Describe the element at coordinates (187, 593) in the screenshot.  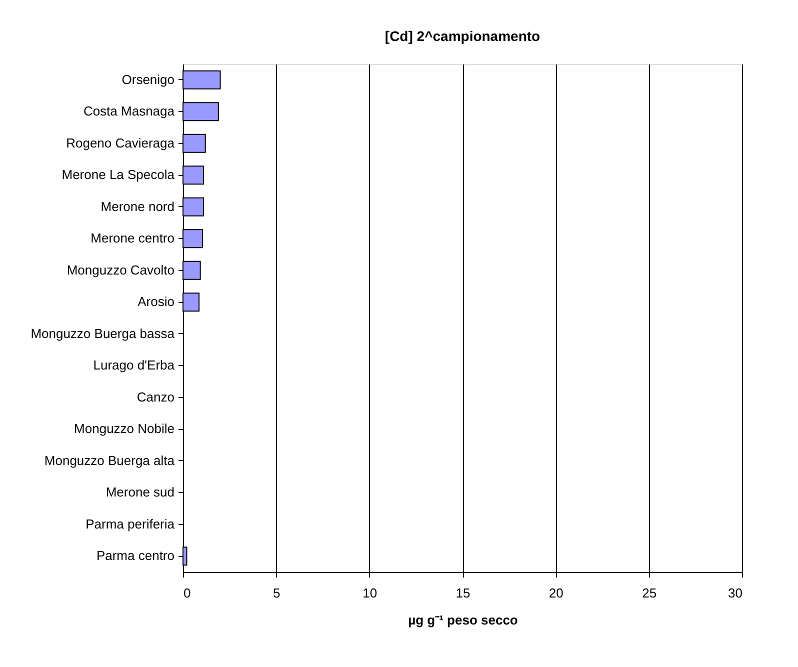
I see `x-tick-label: 0` at that location.